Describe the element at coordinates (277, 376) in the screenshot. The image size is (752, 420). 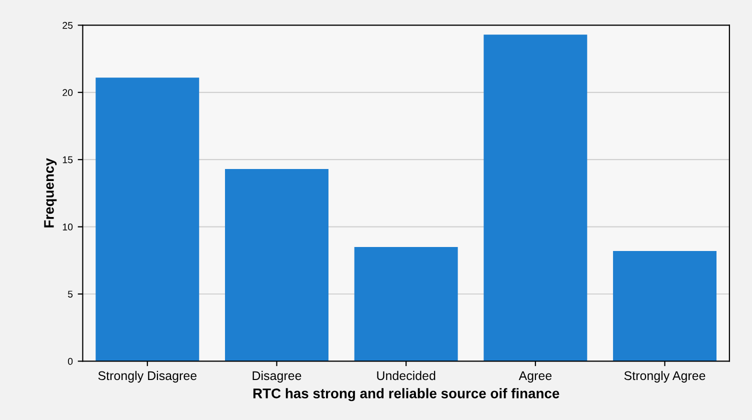
I see `x-tick-label: Disagree` at that location.